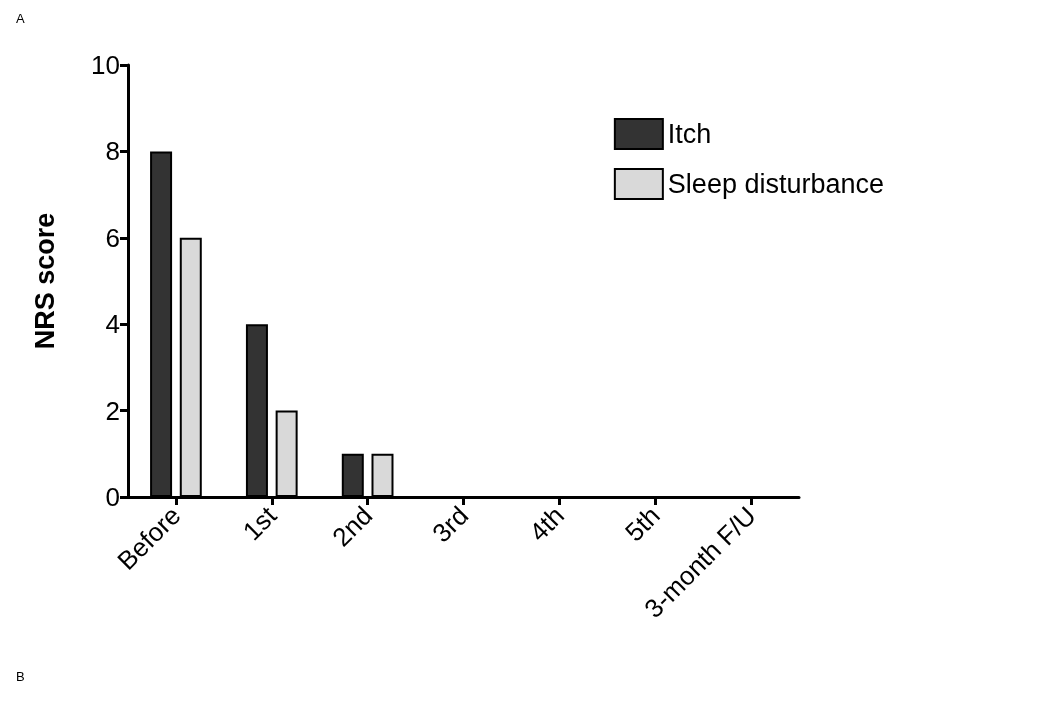  Describe the element at coordinates (642, 524) in the screenshot. I see `x-tick-label: 5th` at that location.